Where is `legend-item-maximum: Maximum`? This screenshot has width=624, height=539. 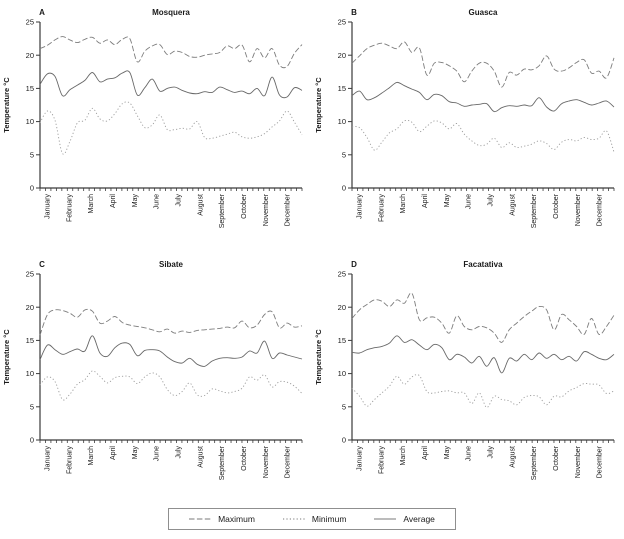 legend-item-maximum: Maximum is located at coordinates (222, 519).